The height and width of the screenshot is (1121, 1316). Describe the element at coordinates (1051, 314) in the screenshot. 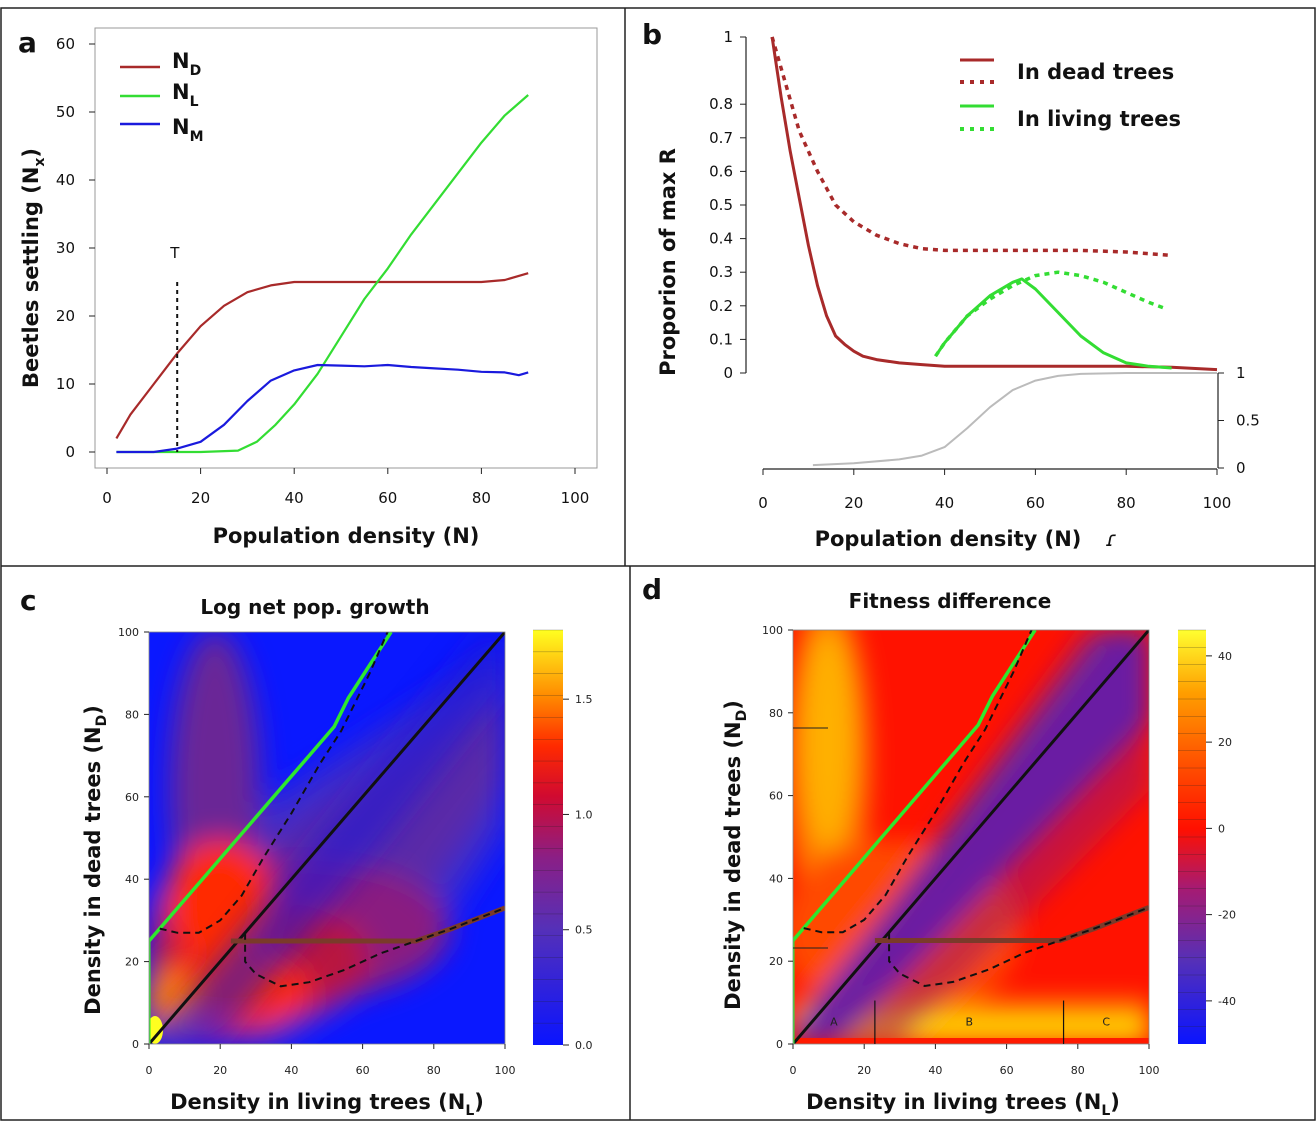

I see `series-line-in-living-trees-dotted` at that location.